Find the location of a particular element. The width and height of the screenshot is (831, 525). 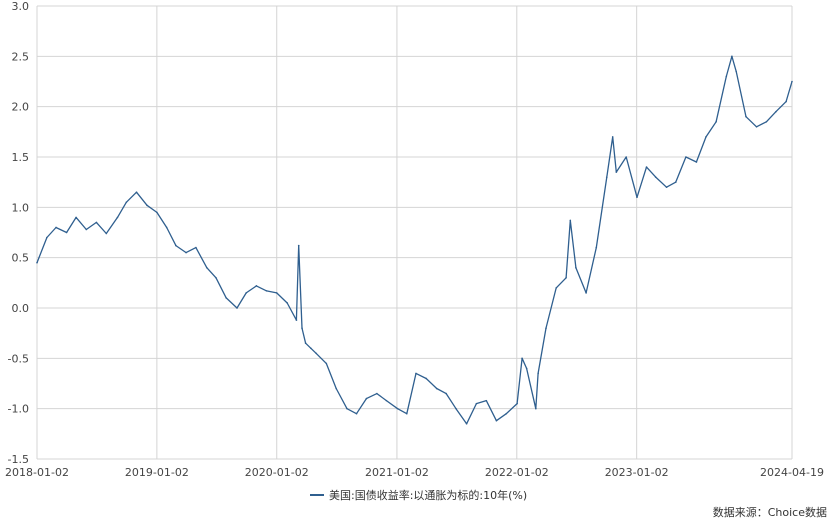

y-tick-label: -1.0 is located at coordinates (18, 409).